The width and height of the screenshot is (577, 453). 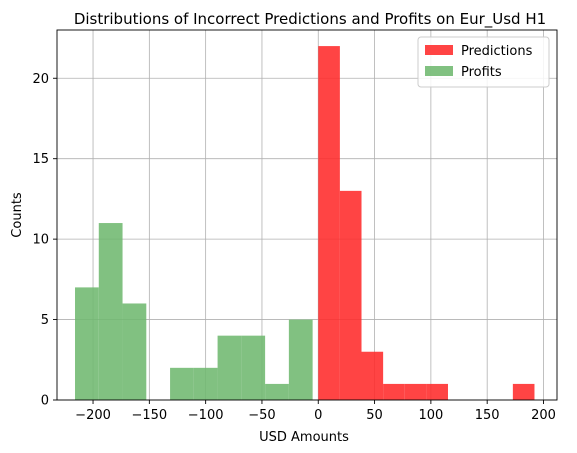 What do you see at coordinates (93, 415) in the screenshot?
I see `x-tick-label: −200` at bounding box center [93, 415].